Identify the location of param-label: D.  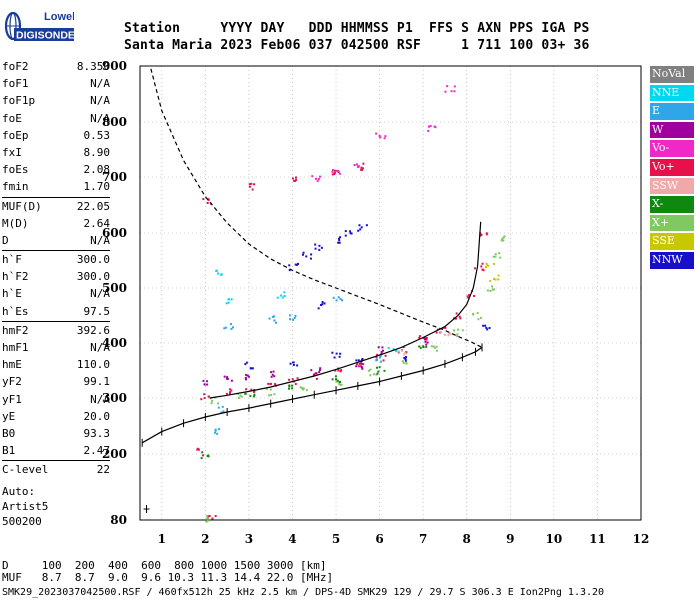
(5, 240).